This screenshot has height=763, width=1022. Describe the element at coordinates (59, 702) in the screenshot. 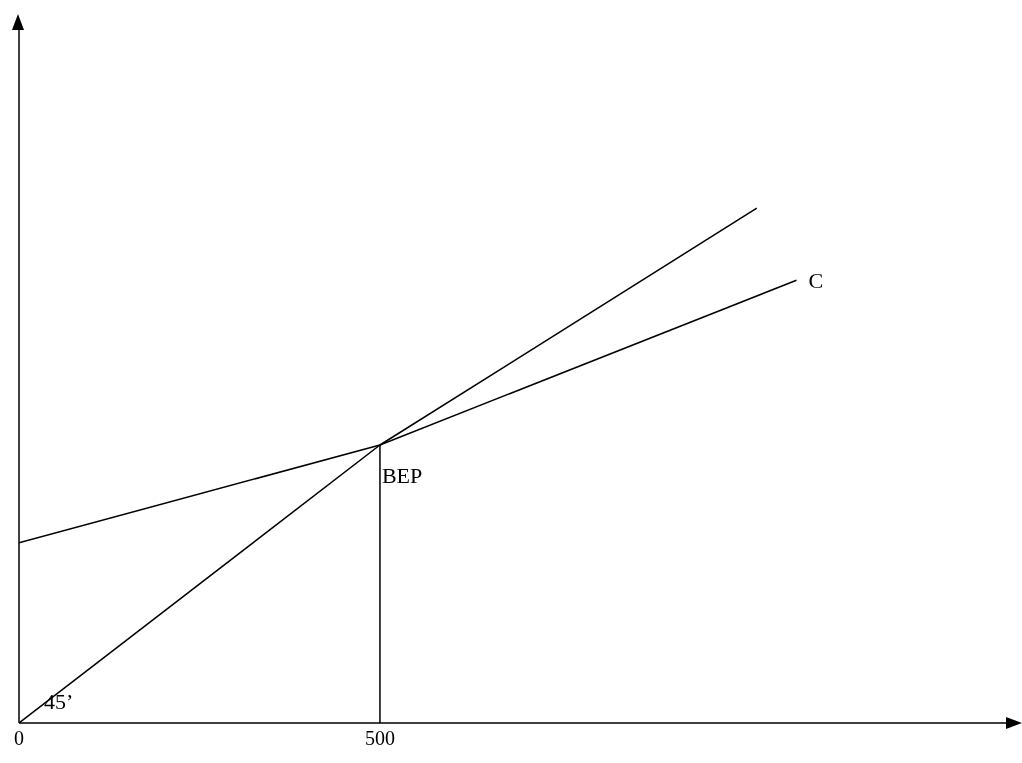

I see `annotation: 45’` at that location.